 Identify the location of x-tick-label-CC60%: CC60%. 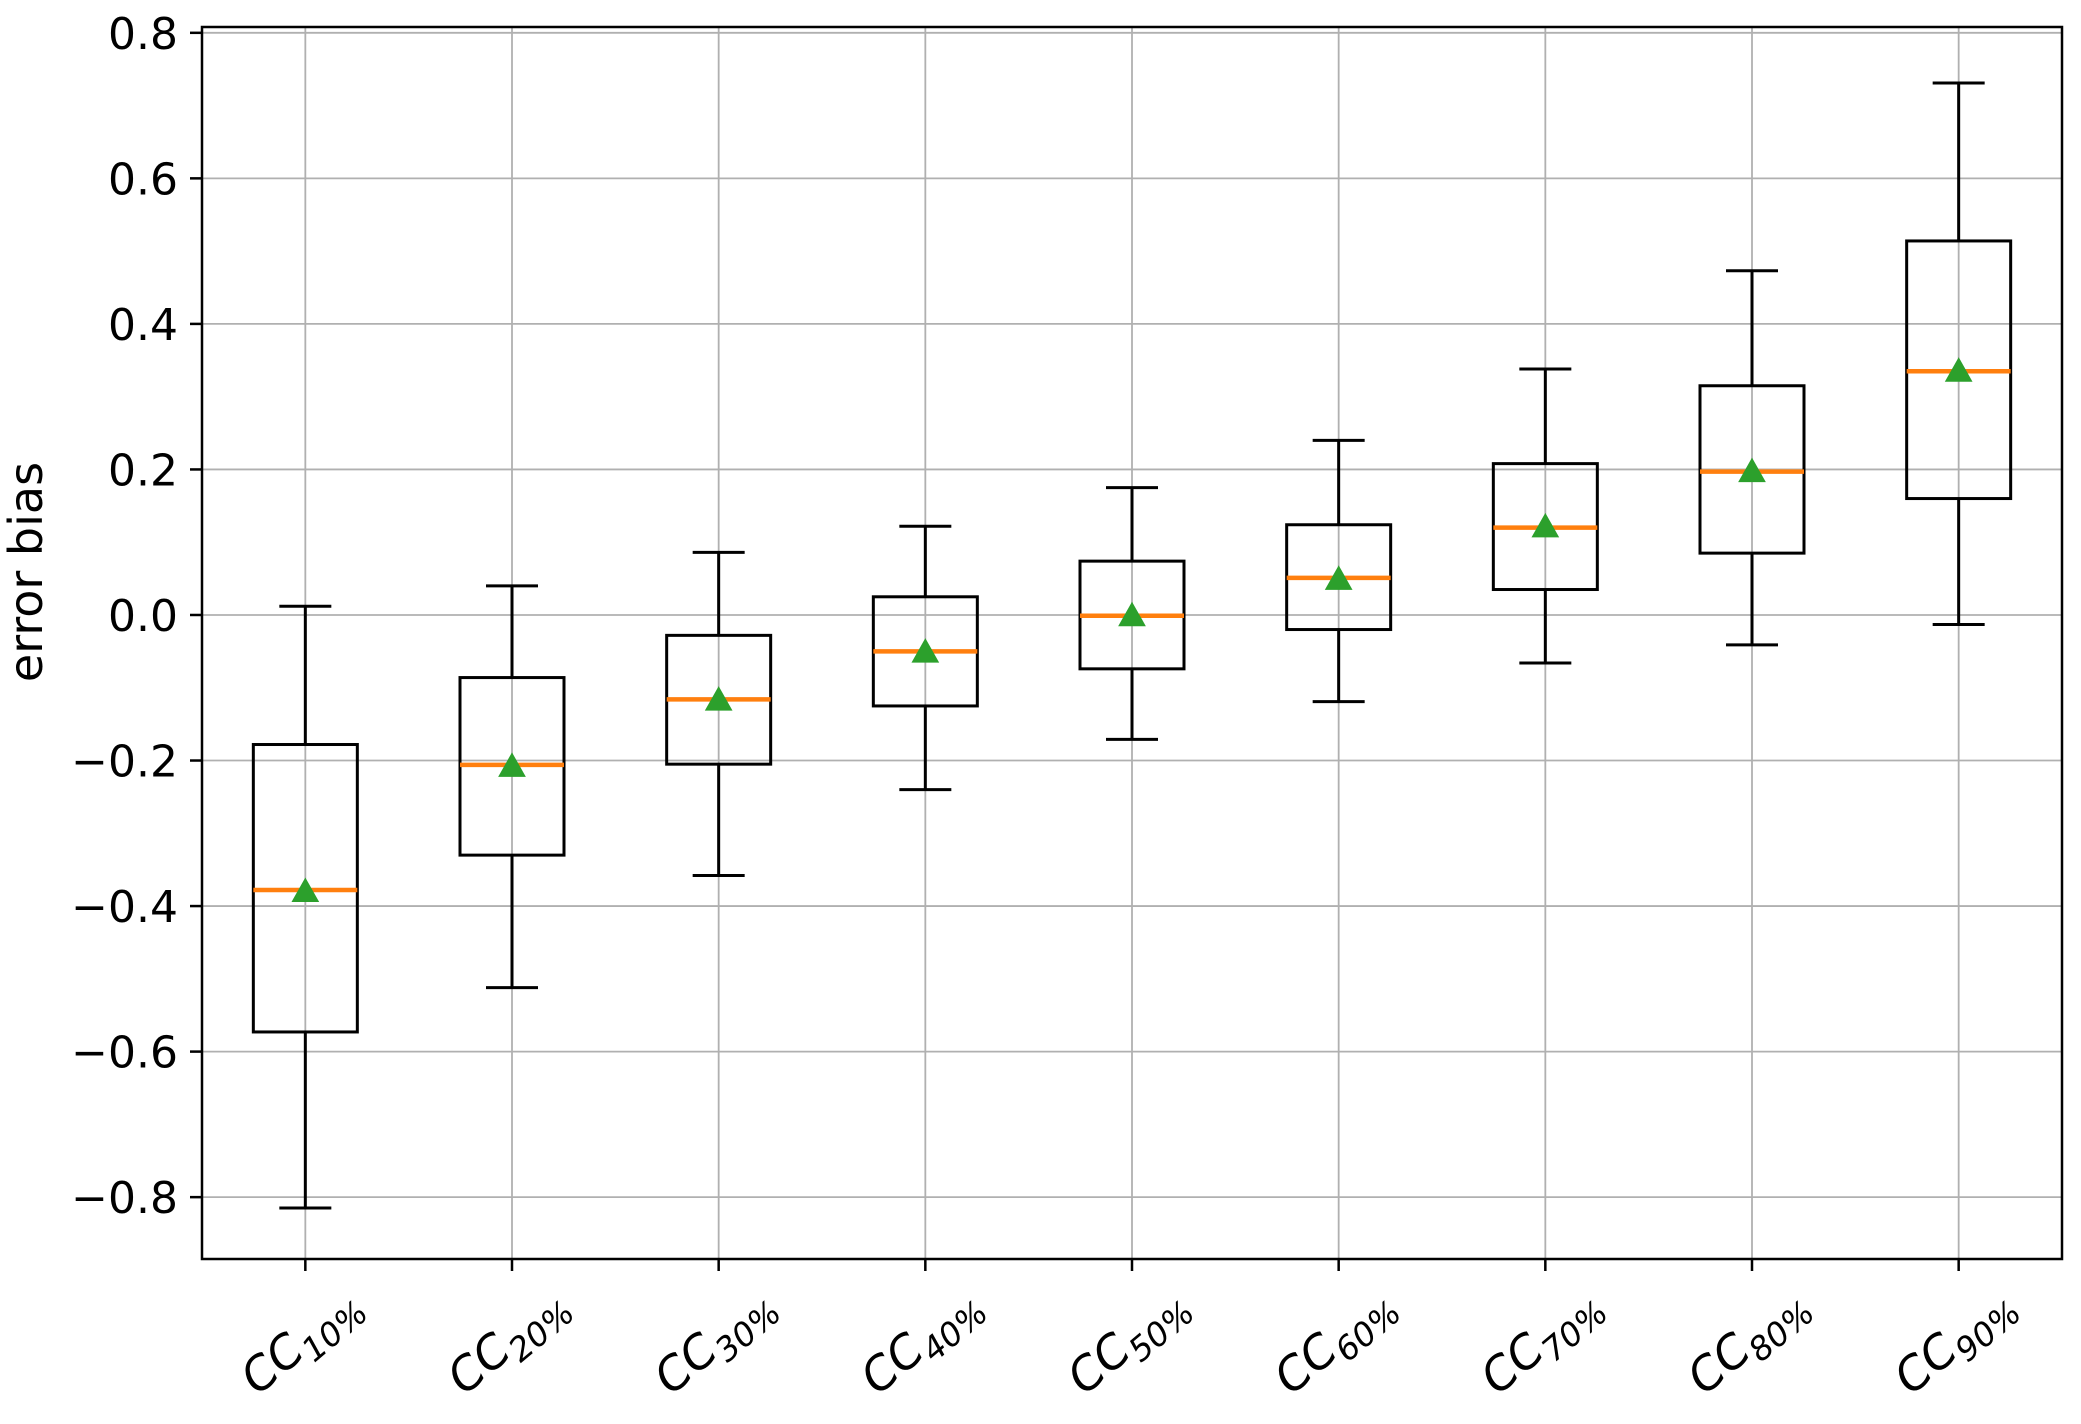
(1335, 1343).